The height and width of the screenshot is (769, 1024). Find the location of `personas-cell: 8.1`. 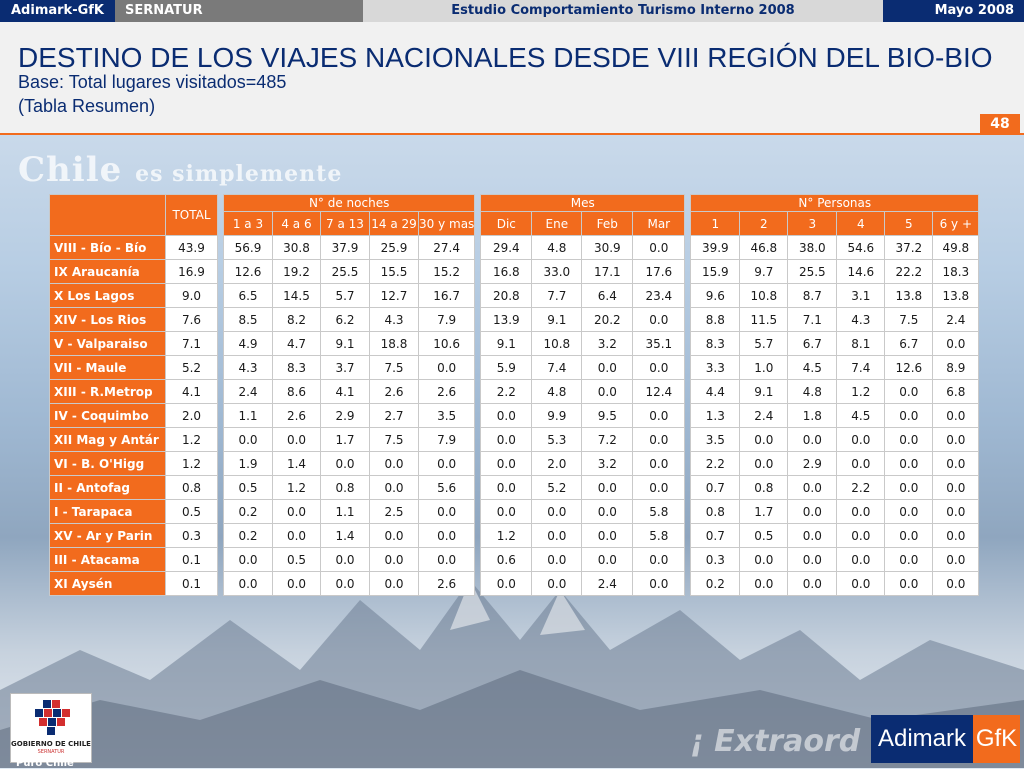

personas-cell: 8.1 is located at coordinates (861, 343).